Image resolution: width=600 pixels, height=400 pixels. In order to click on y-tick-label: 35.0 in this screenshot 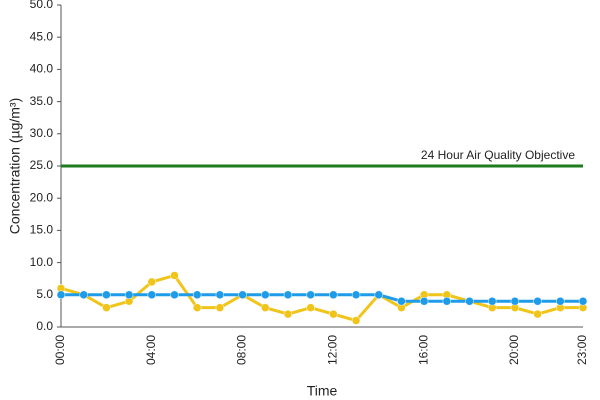, I will do `click(42, 101)`.